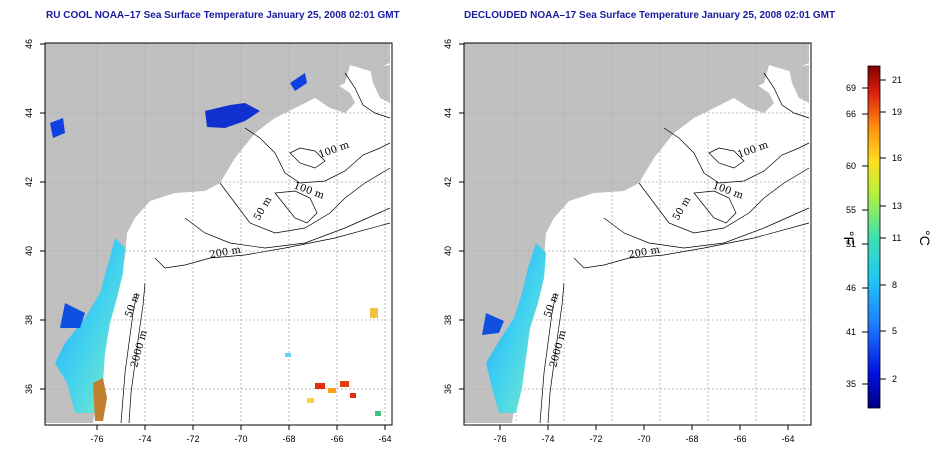  What do you see at coordinates (894, 331) in the screenshot?
I see `celsius-tick: 5` at bounding box center [894, 331].